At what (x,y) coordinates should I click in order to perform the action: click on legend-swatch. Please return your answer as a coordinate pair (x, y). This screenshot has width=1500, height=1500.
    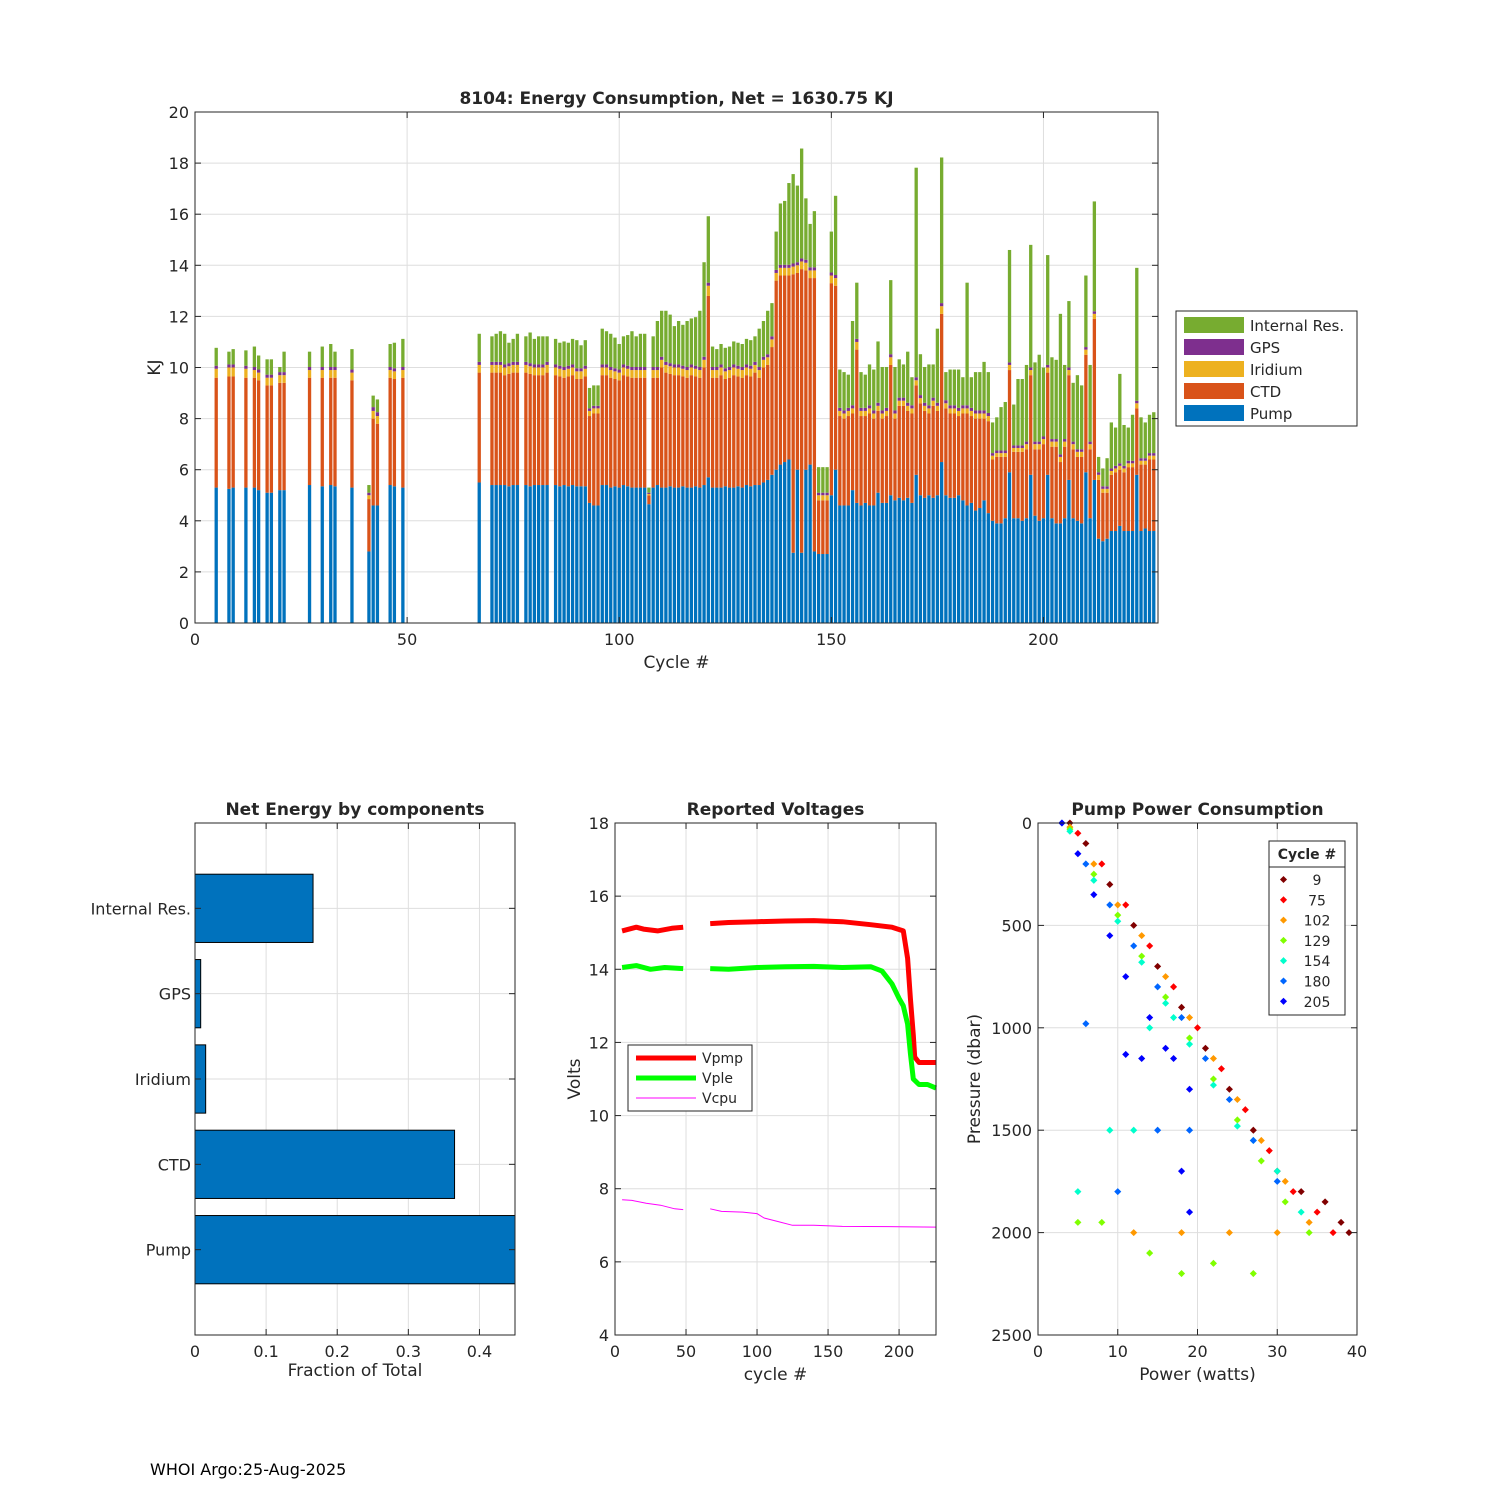
    Looking at the image, I should click on (1214, 413).